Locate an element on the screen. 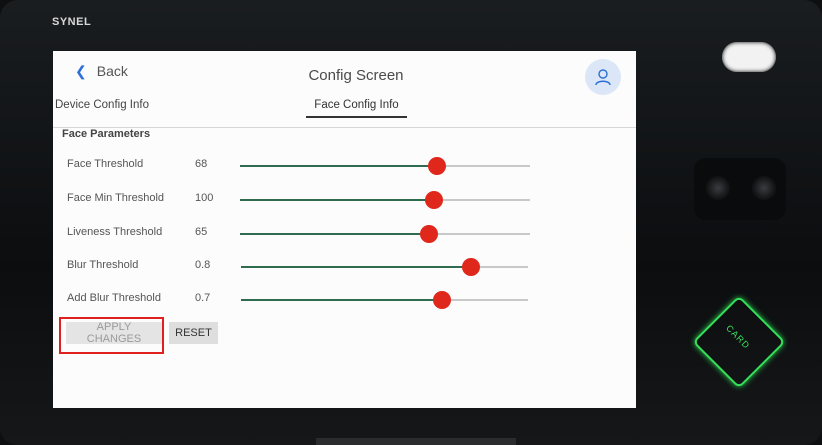 The image size is (822, 445). user-avatar is located at coordinates (603, 77).